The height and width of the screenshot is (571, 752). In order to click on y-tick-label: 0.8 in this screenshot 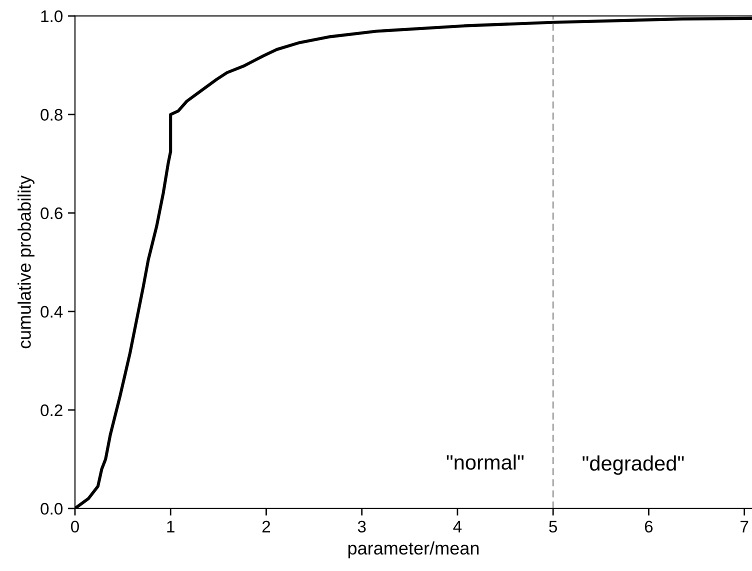, I will do `click(51, 114)`.